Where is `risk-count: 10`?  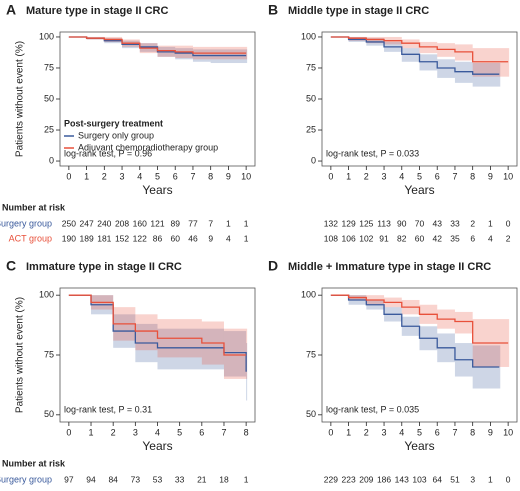
risk-count: 10 is located at coordinates (473, 490).